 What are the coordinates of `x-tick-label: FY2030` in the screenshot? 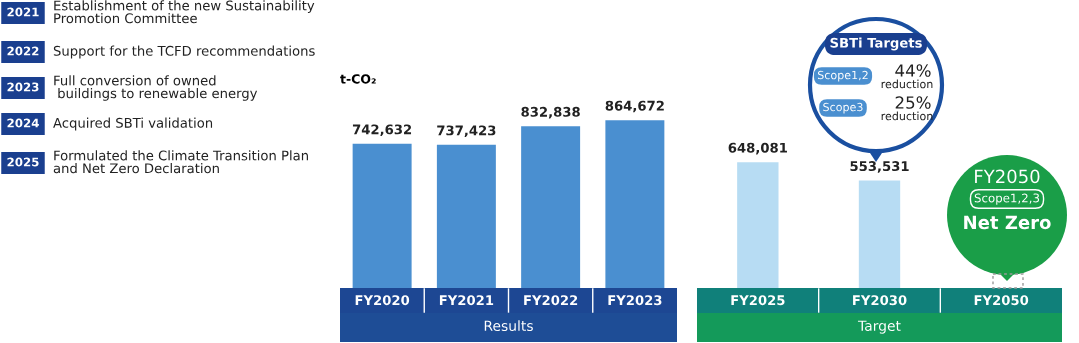 It's located at (880, 300).